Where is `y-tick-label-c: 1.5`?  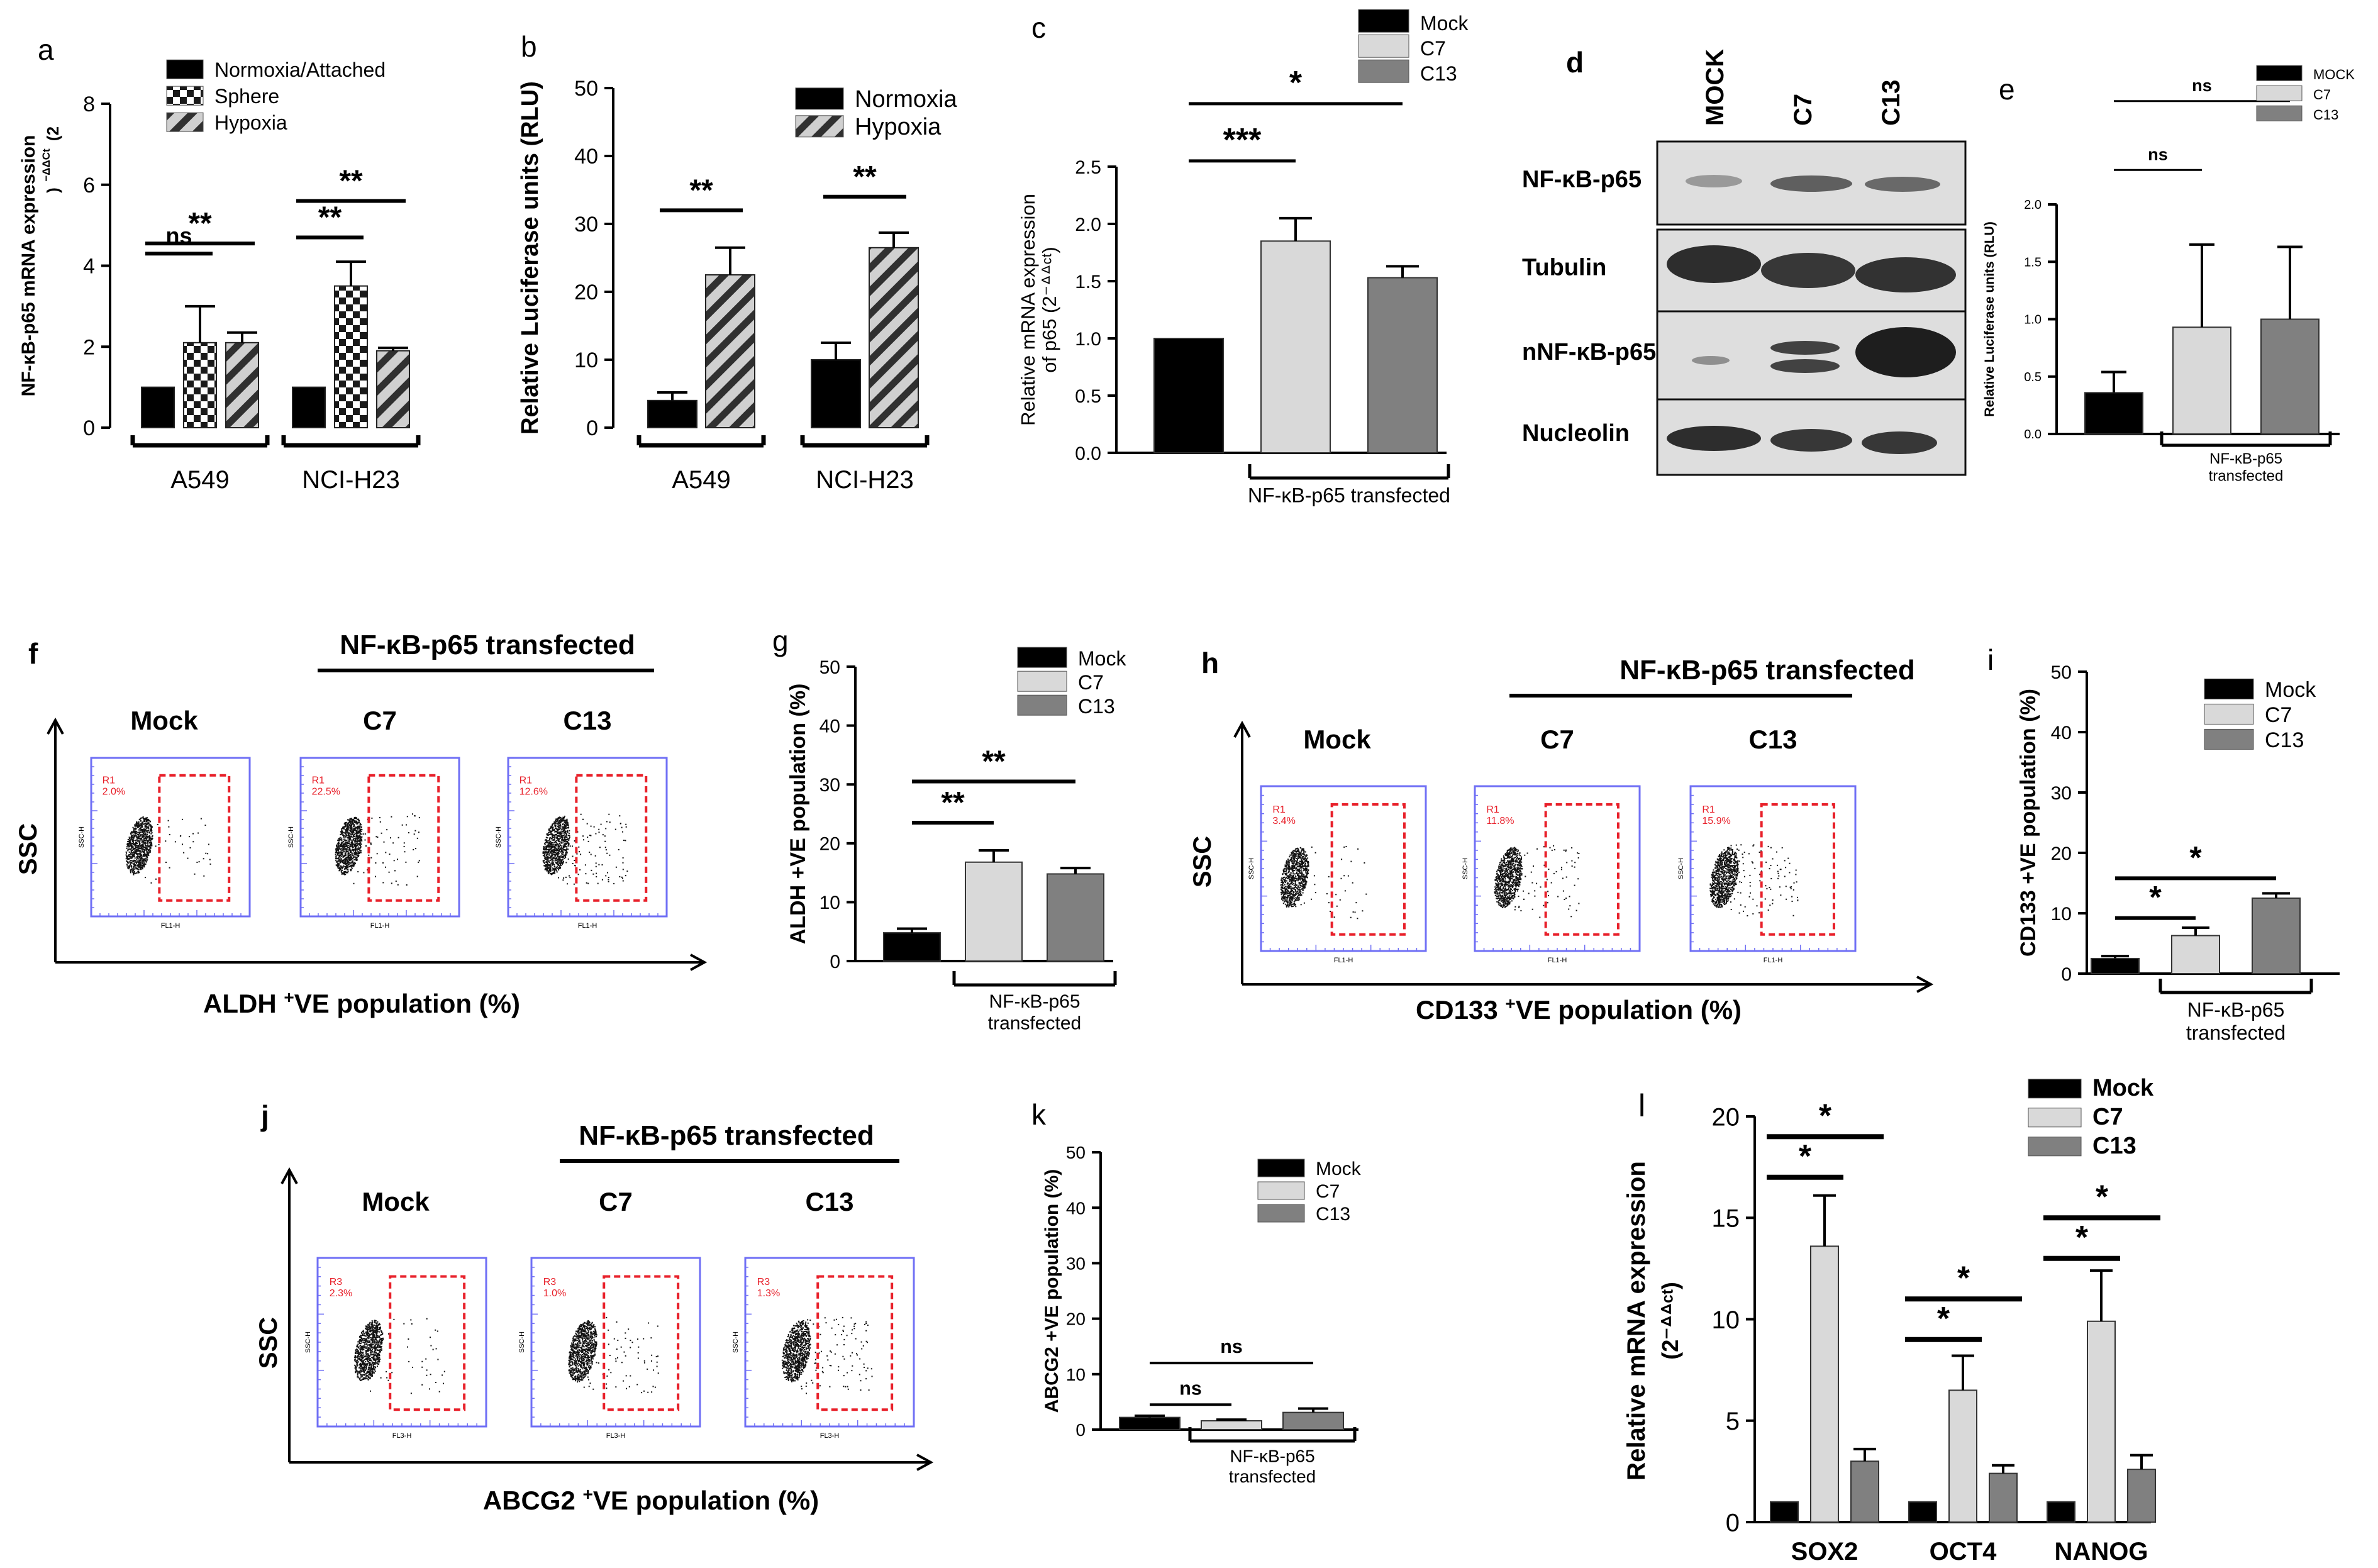 y-tick-label-c: 1.5 is located at coordinates (1088, 282).